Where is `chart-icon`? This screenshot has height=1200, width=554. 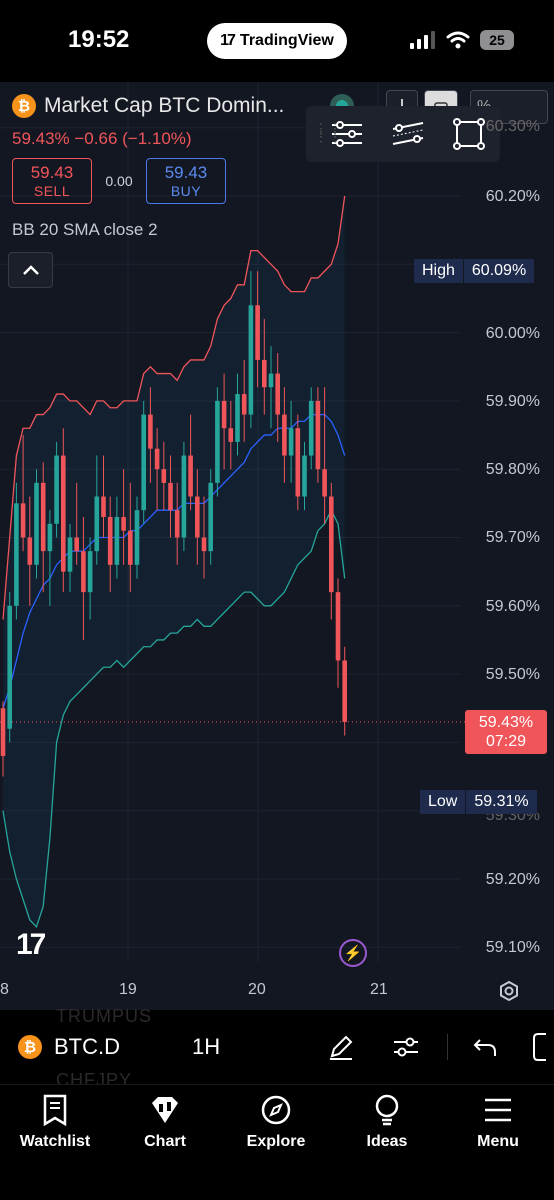
chart-icon is located at coordinates (165, 1110).